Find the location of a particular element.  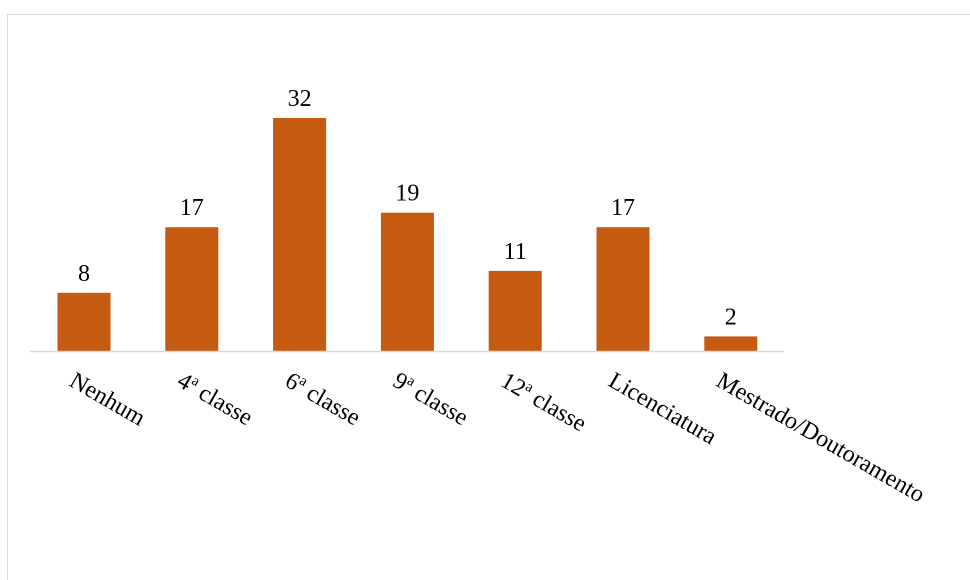

x-tick-label-5: Licenciatura is located at coordinates (662, 409).